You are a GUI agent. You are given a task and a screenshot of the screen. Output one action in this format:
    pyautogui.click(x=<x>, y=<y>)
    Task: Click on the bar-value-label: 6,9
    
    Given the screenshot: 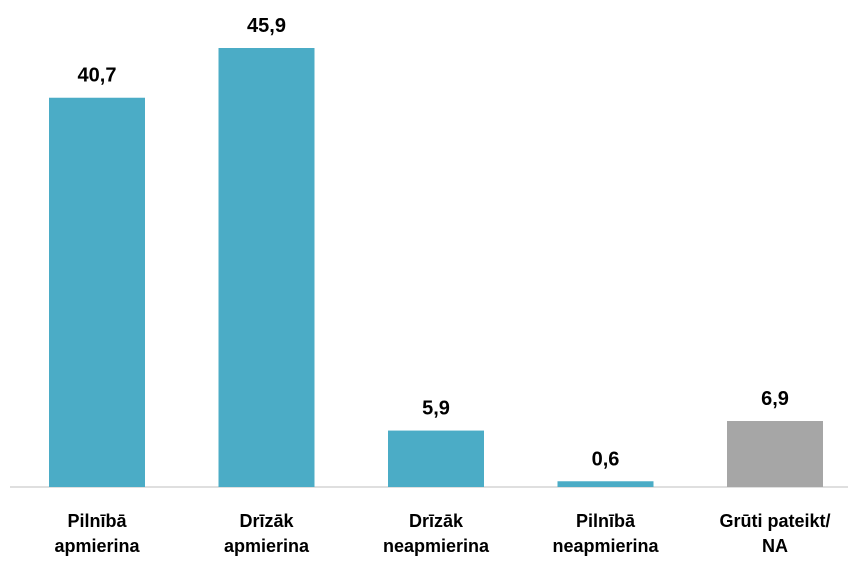 What is the action you would take?
    pyautogui.click(x=775, y=399)
    